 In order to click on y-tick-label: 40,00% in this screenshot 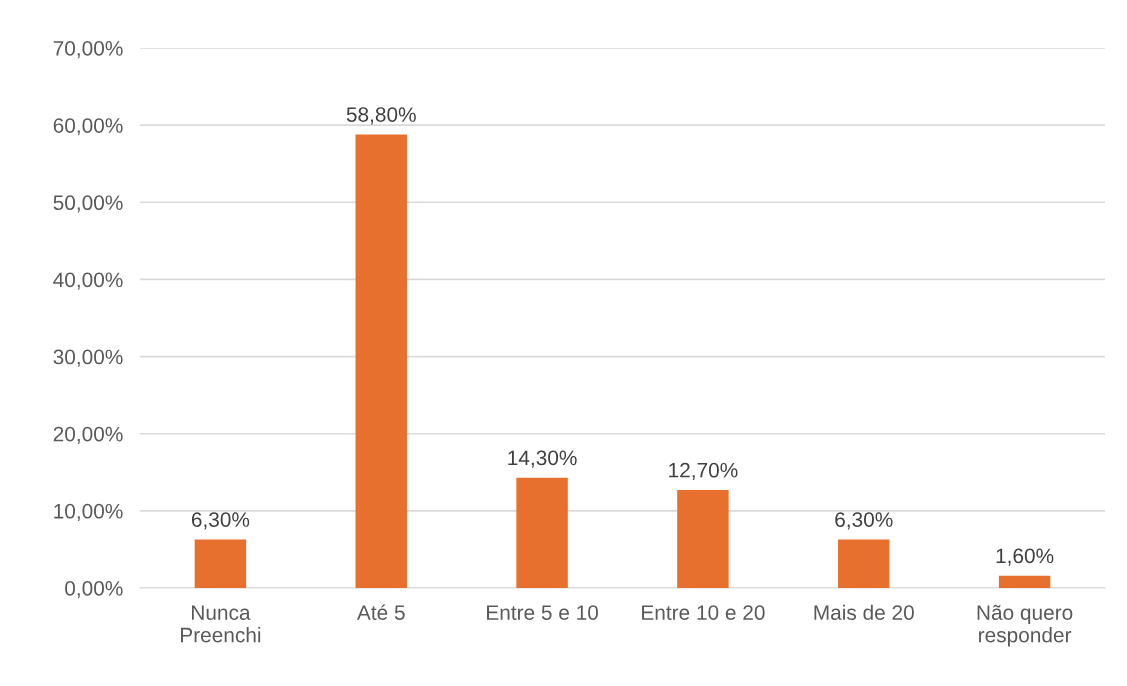, I will do `click(88, 281)`.